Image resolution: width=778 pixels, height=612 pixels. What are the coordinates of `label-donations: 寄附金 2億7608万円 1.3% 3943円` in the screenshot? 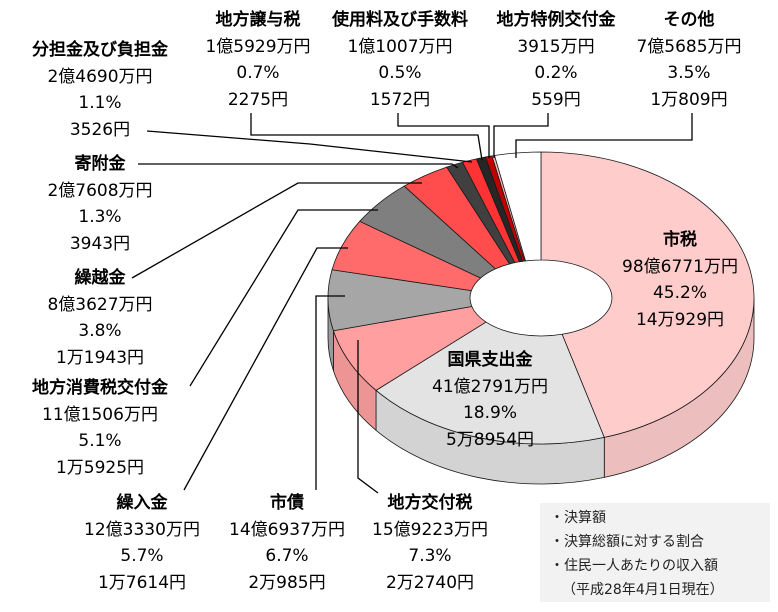 It's located at (100, 204).